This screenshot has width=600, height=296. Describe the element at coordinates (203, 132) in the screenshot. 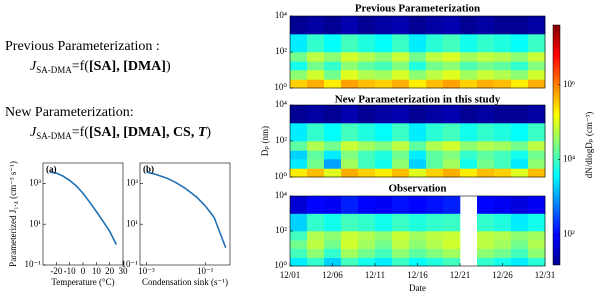

I see `t: T` at that location.